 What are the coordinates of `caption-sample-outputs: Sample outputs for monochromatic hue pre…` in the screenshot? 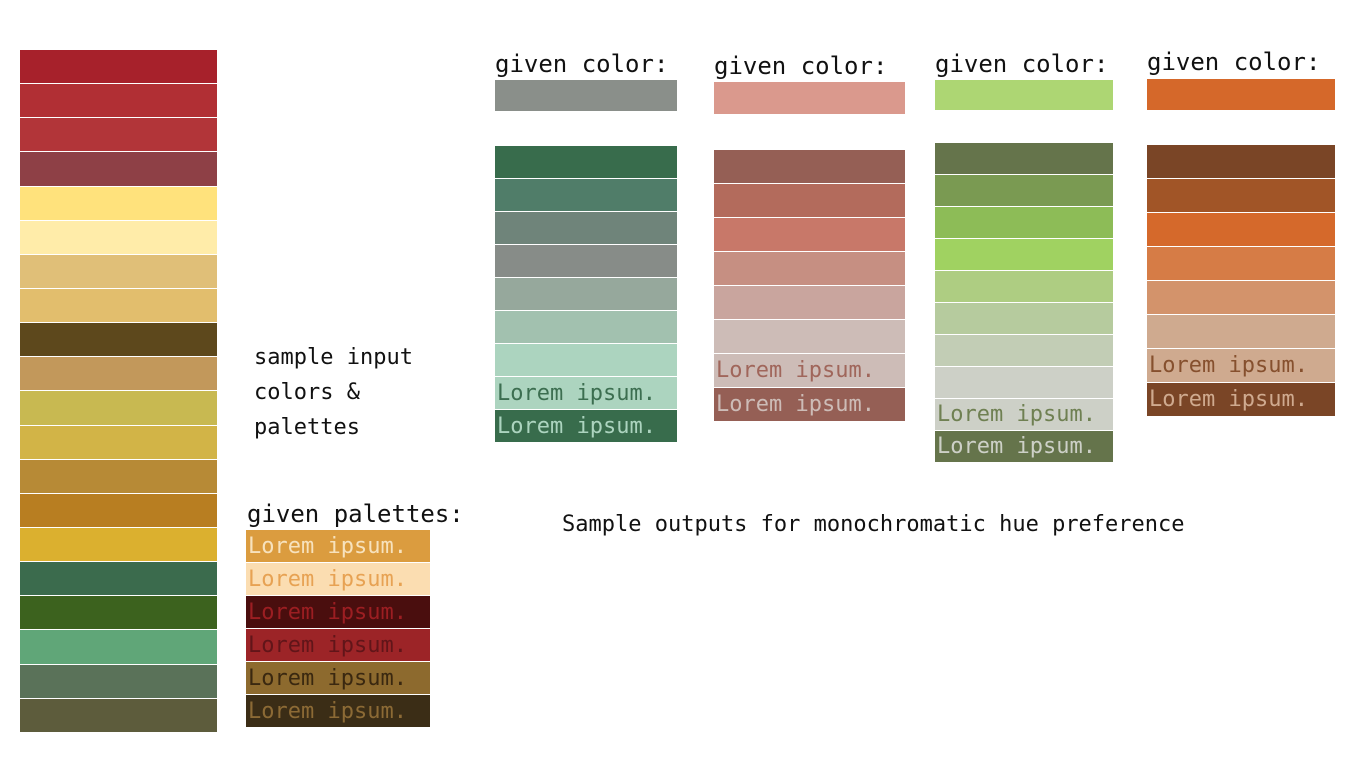 It's located at (873, 524).